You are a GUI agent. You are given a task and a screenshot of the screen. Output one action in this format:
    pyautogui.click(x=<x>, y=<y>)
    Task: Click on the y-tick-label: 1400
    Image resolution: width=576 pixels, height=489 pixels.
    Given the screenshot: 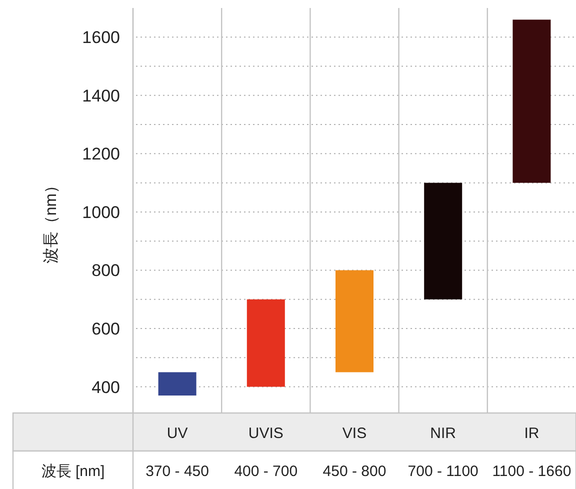 What is the action you would take?
    pyautogui.click(x=101, y=96)
    